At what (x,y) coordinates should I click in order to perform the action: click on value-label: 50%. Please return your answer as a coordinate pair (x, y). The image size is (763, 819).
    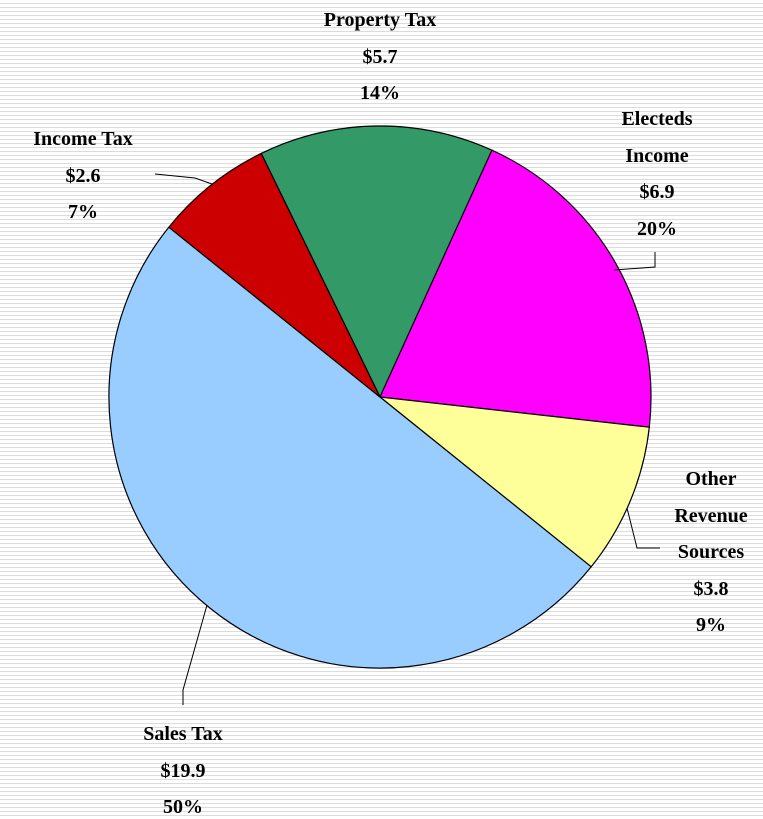
    Looking at the image, I should click on (183, 807).